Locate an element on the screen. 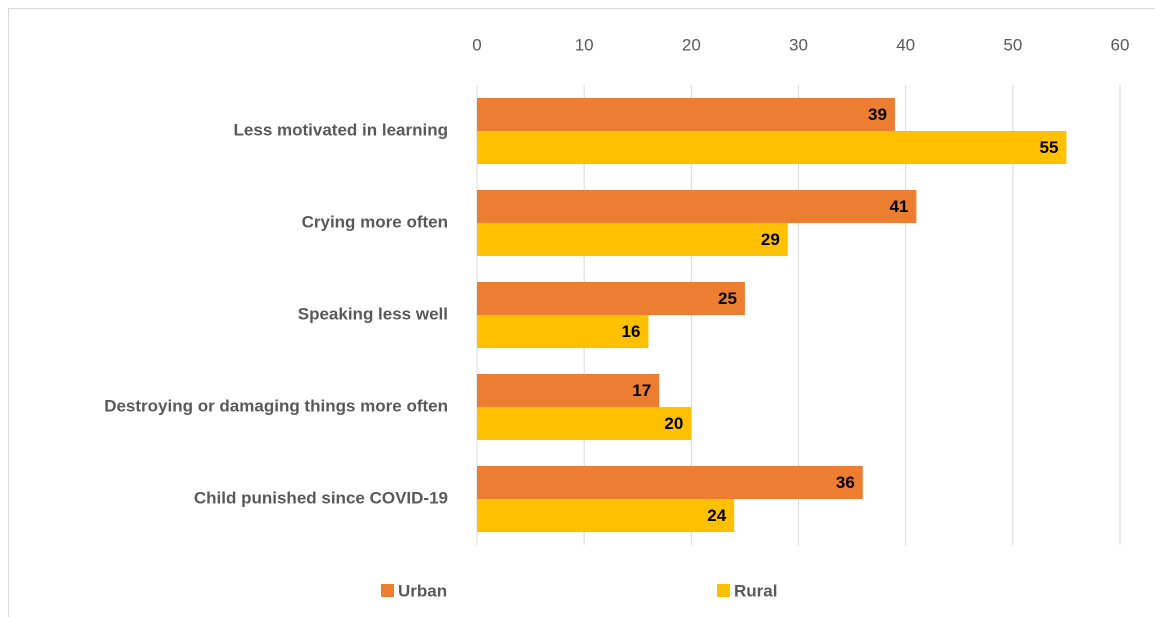 Image resolution: width=1155 pixels, height=617 pixels. data-label: 39 is located at coordinates (877, 114).